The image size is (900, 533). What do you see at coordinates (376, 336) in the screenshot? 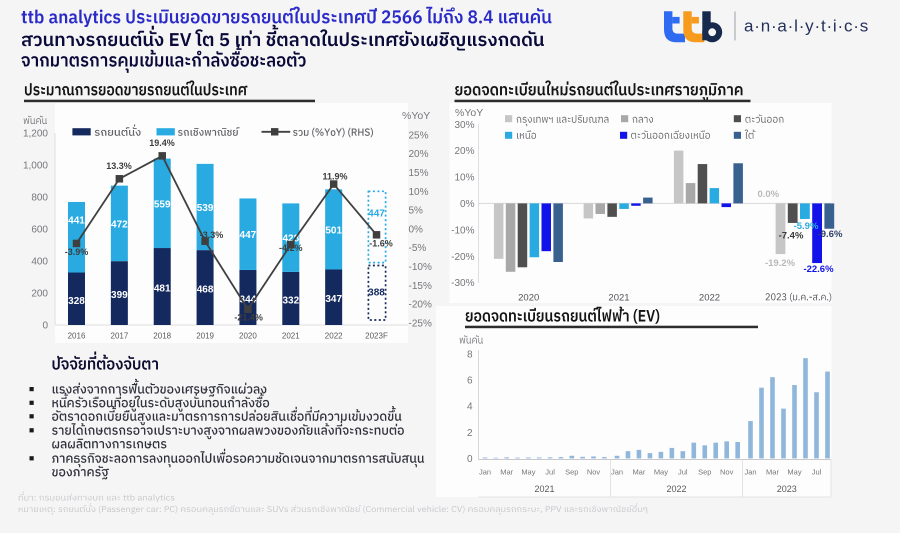
I see `svg-text: 2023F` at bounding box center [376, 336].